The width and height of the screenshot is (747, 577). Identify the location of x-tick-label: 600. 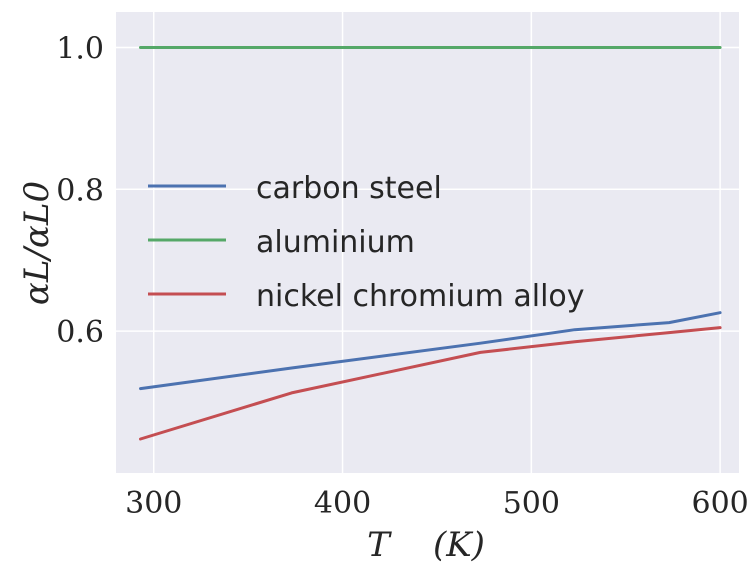
(719, 503).